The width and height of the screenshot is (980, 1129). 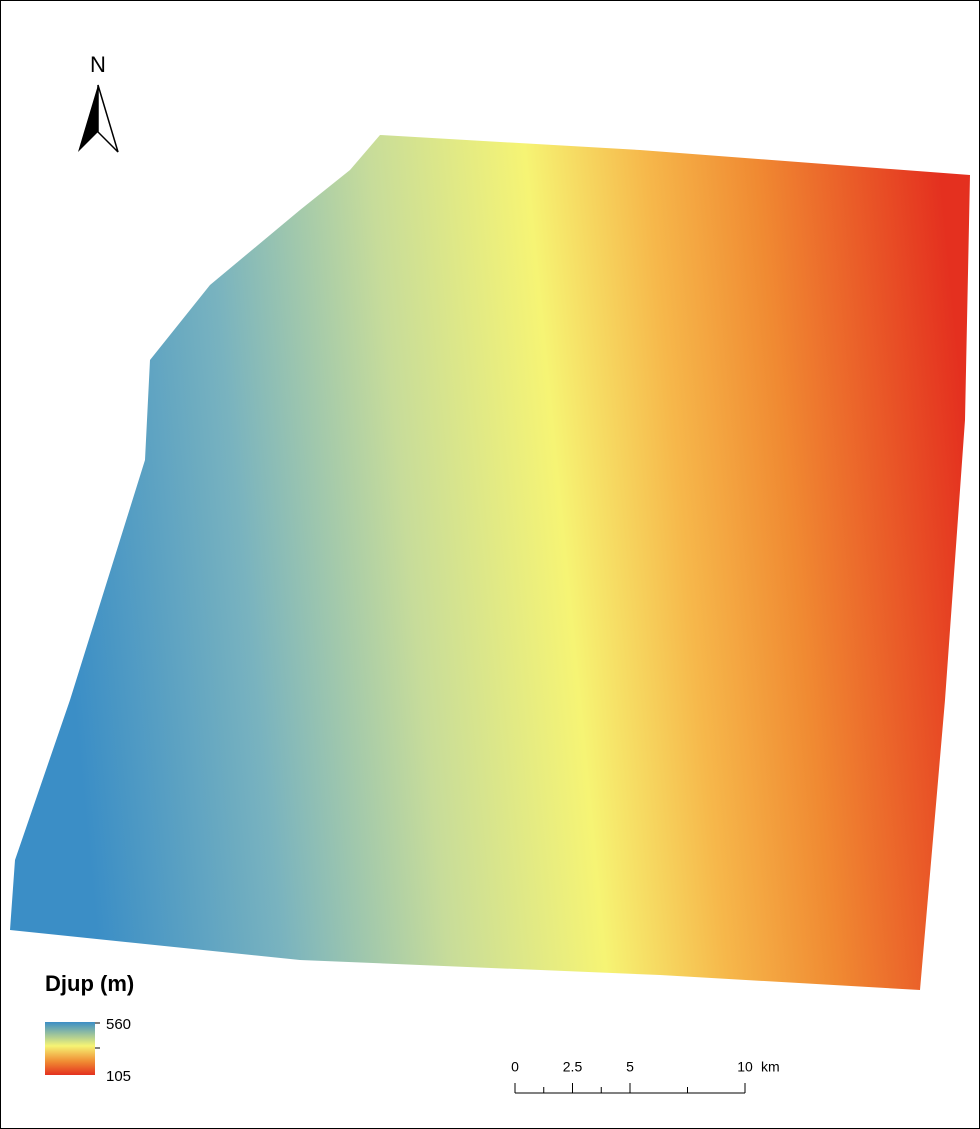 I want to click on scale-label: 0, so click(x=515, y=1067).